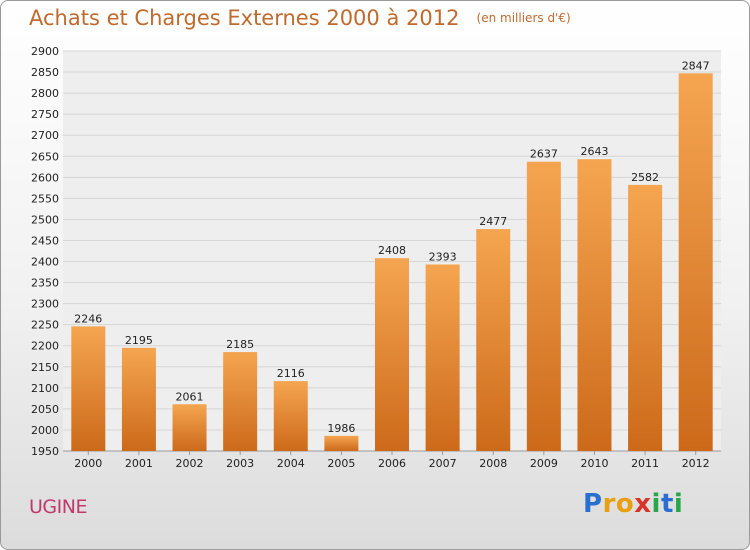 This screenshot has height=550, width=750. What do you see at coordinates (341, 443) in the screenshot?
I see `bar-2005` at bounding box center [341, 443].